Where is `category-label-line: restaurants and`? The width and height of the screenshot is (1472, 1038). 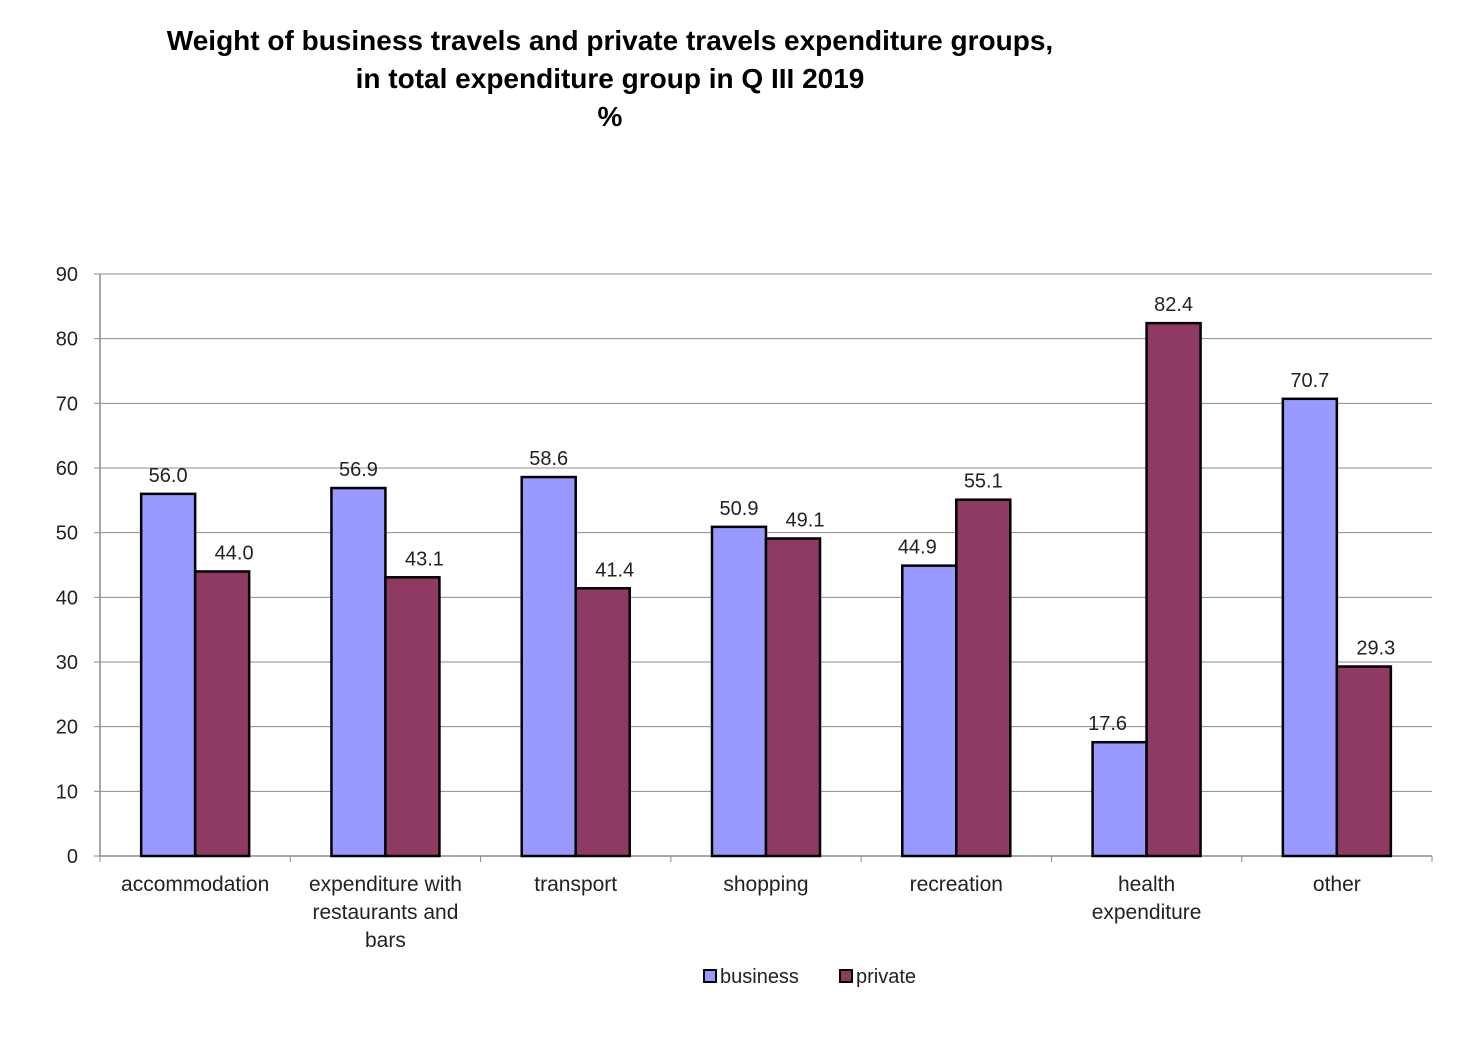 category-label-line: restaurants and is located at coordinates (385, 912).